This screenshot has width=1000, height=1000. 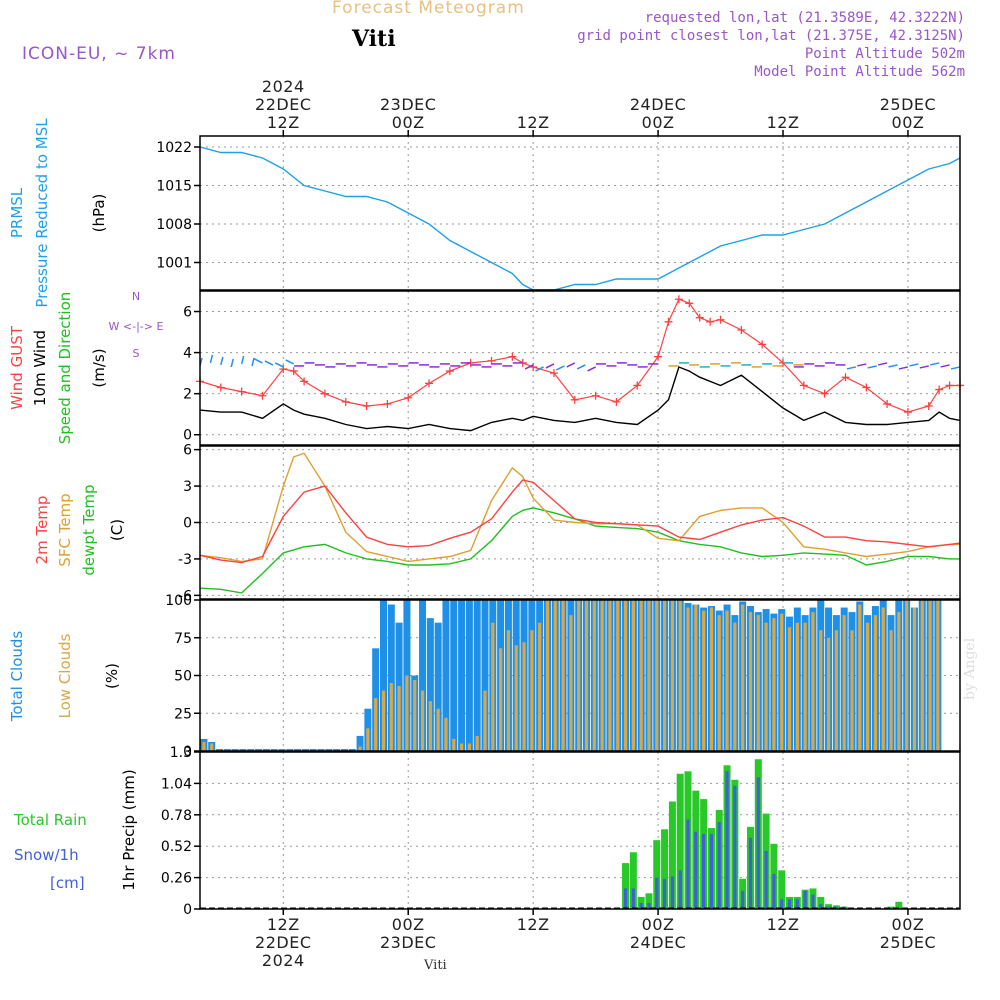 What do you see at coordinates (185, 560) in the screenshot?
I see `y-tick-label: -3` at bounding box center [185, 560].